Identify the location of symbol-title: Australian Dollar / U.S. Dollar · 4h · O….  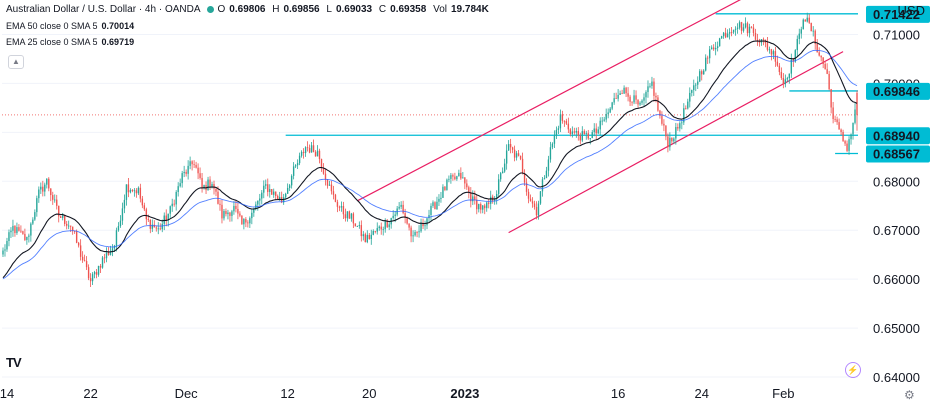
(103, 9).